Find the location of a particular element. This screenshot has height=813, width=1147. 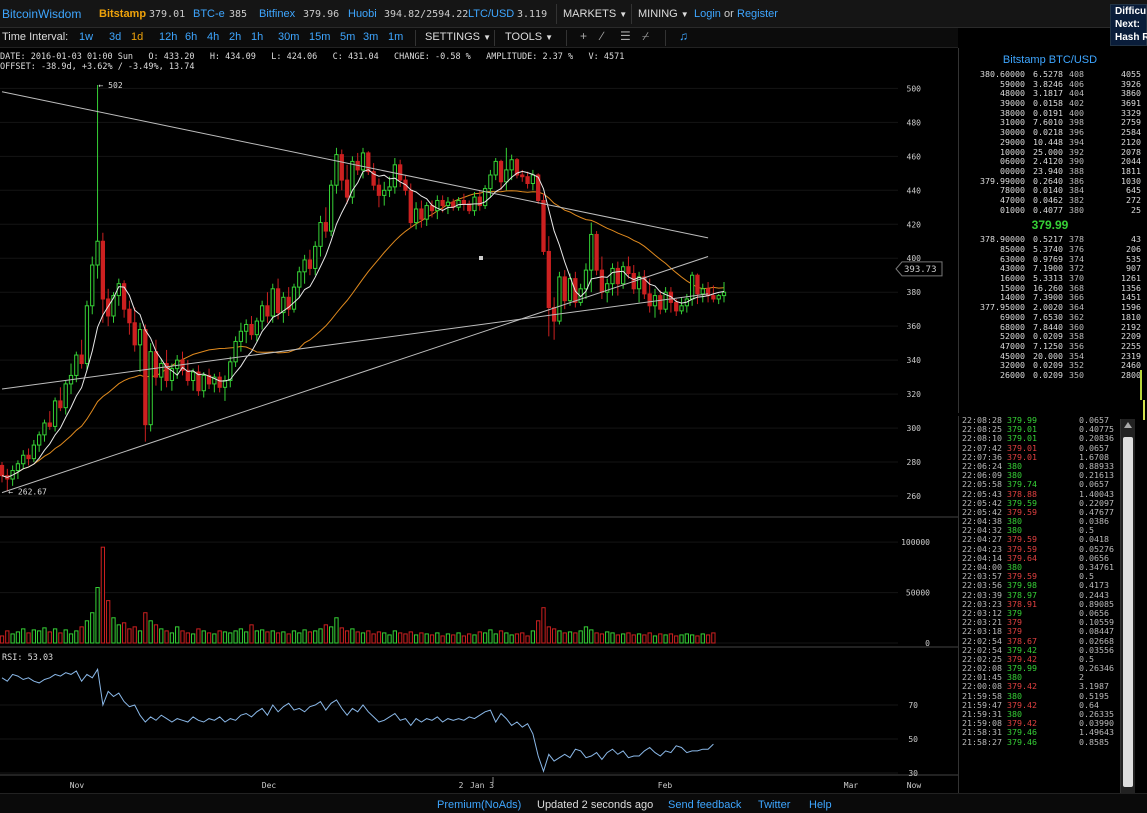

settings-label: SETTINGS is located at coordinates (453, 37).